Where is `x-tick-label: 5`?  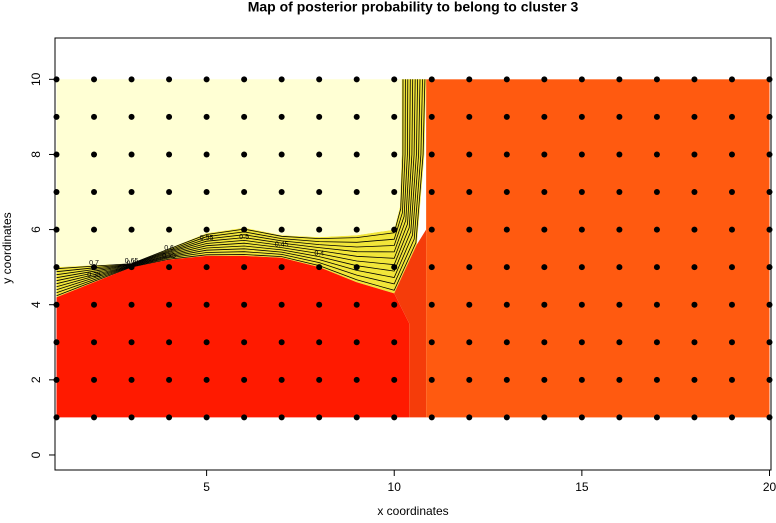 x-tick-label: 5 is located at coordinates (206, 487).